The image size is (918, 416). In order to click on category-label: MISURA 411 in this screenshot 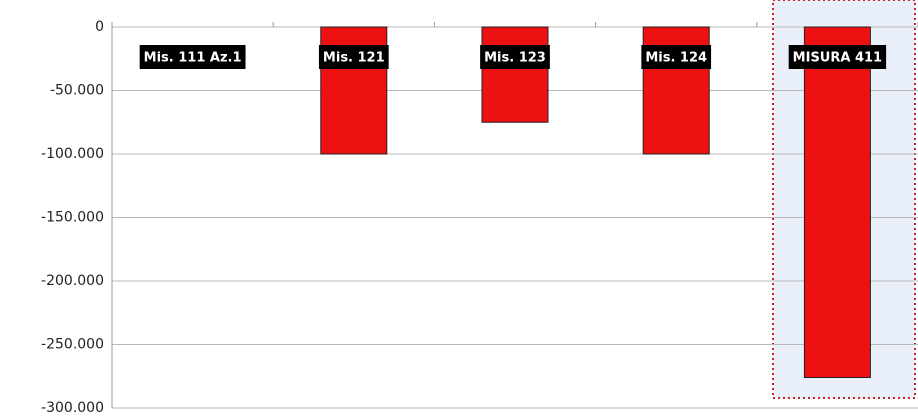, I will do `click(837, 58)`.